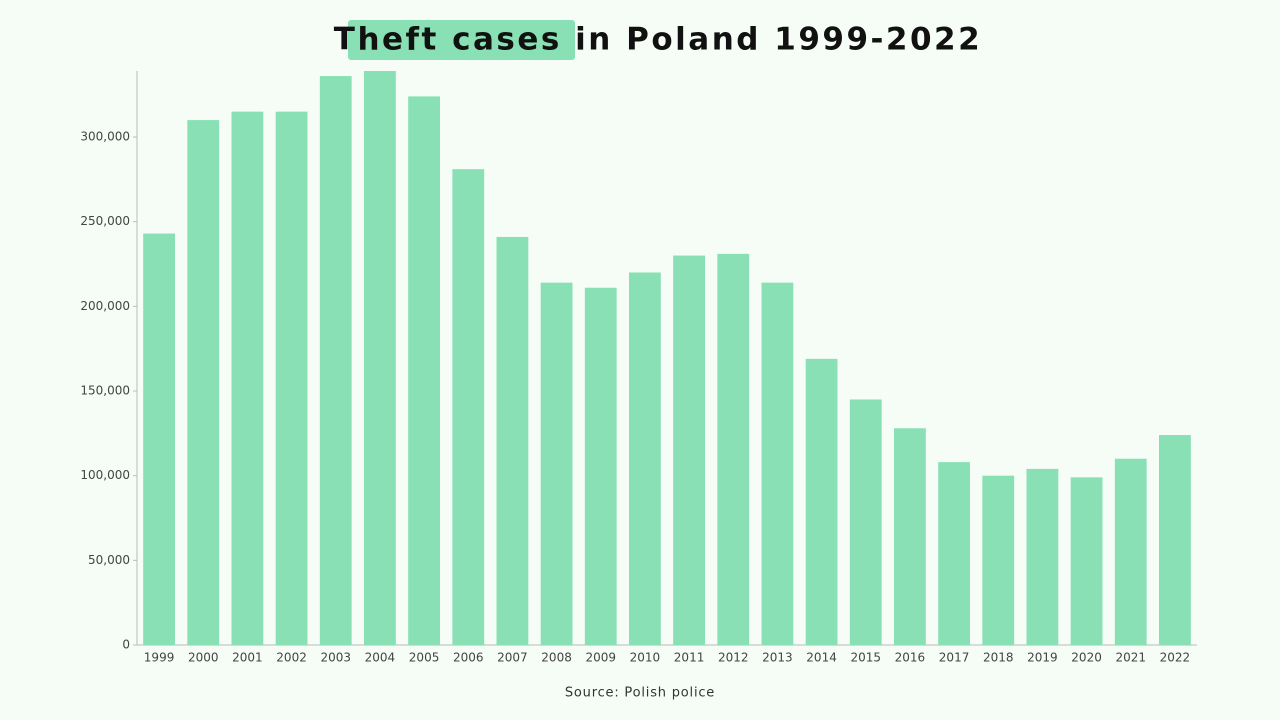  Describe the element at coordinates (109, 560) in the screenshot. I see `y-tick-label: 50,000` at that location.